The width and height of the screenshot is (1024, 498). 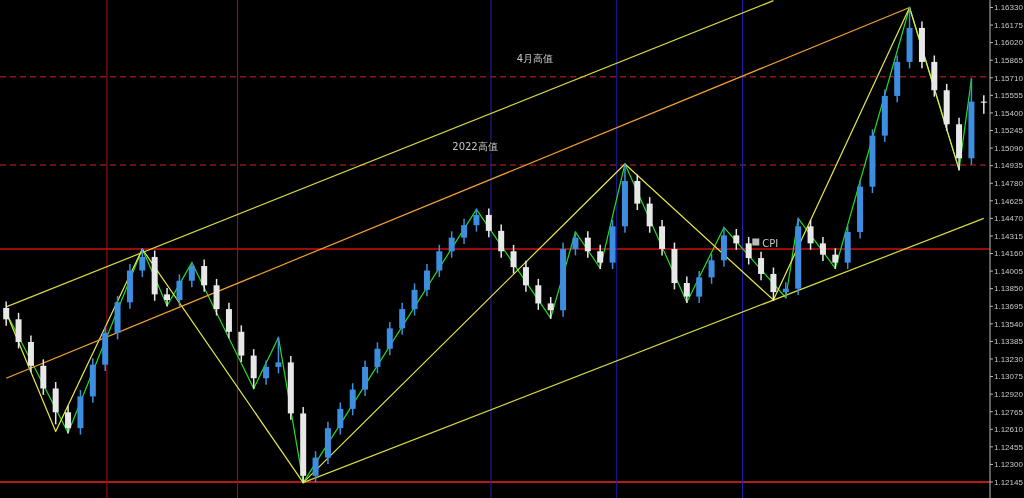 What do you see at coordinates (1009, 254) in the screenshot?
I see `y-tick-label: 1.14160` at bounding box center [1009, 254].